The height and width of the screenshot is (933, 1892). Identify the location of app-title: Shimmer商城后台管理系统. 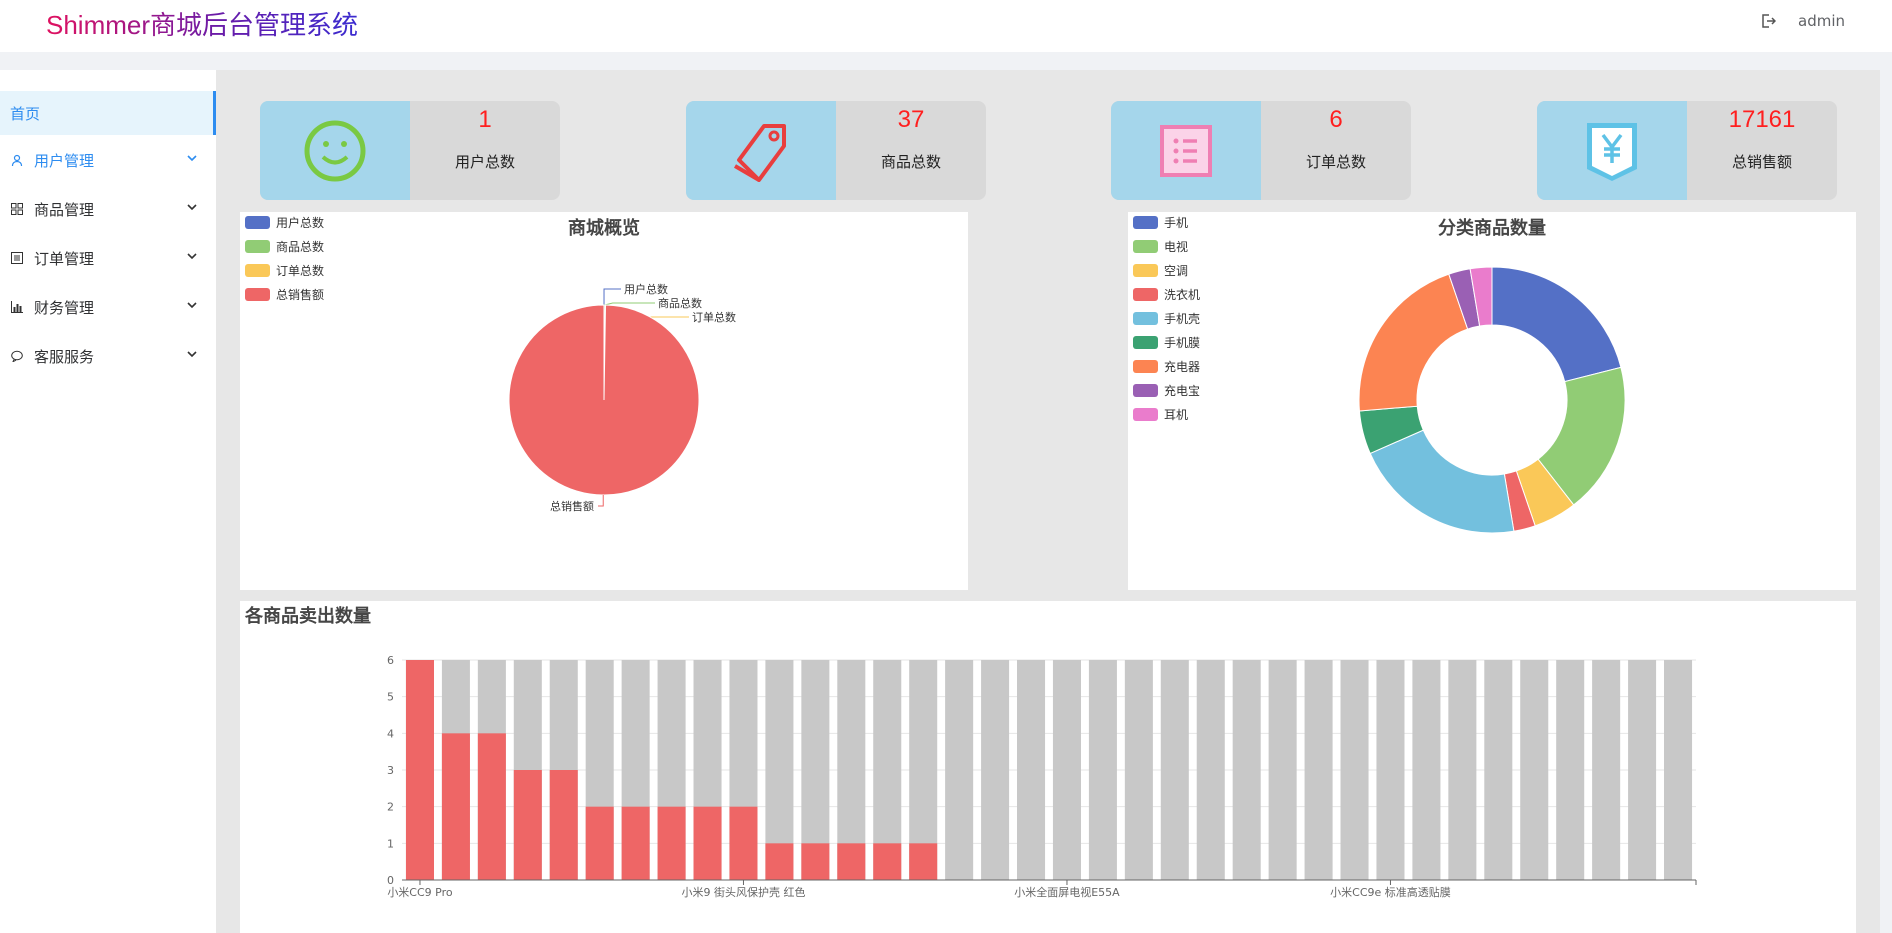
(202, 25).